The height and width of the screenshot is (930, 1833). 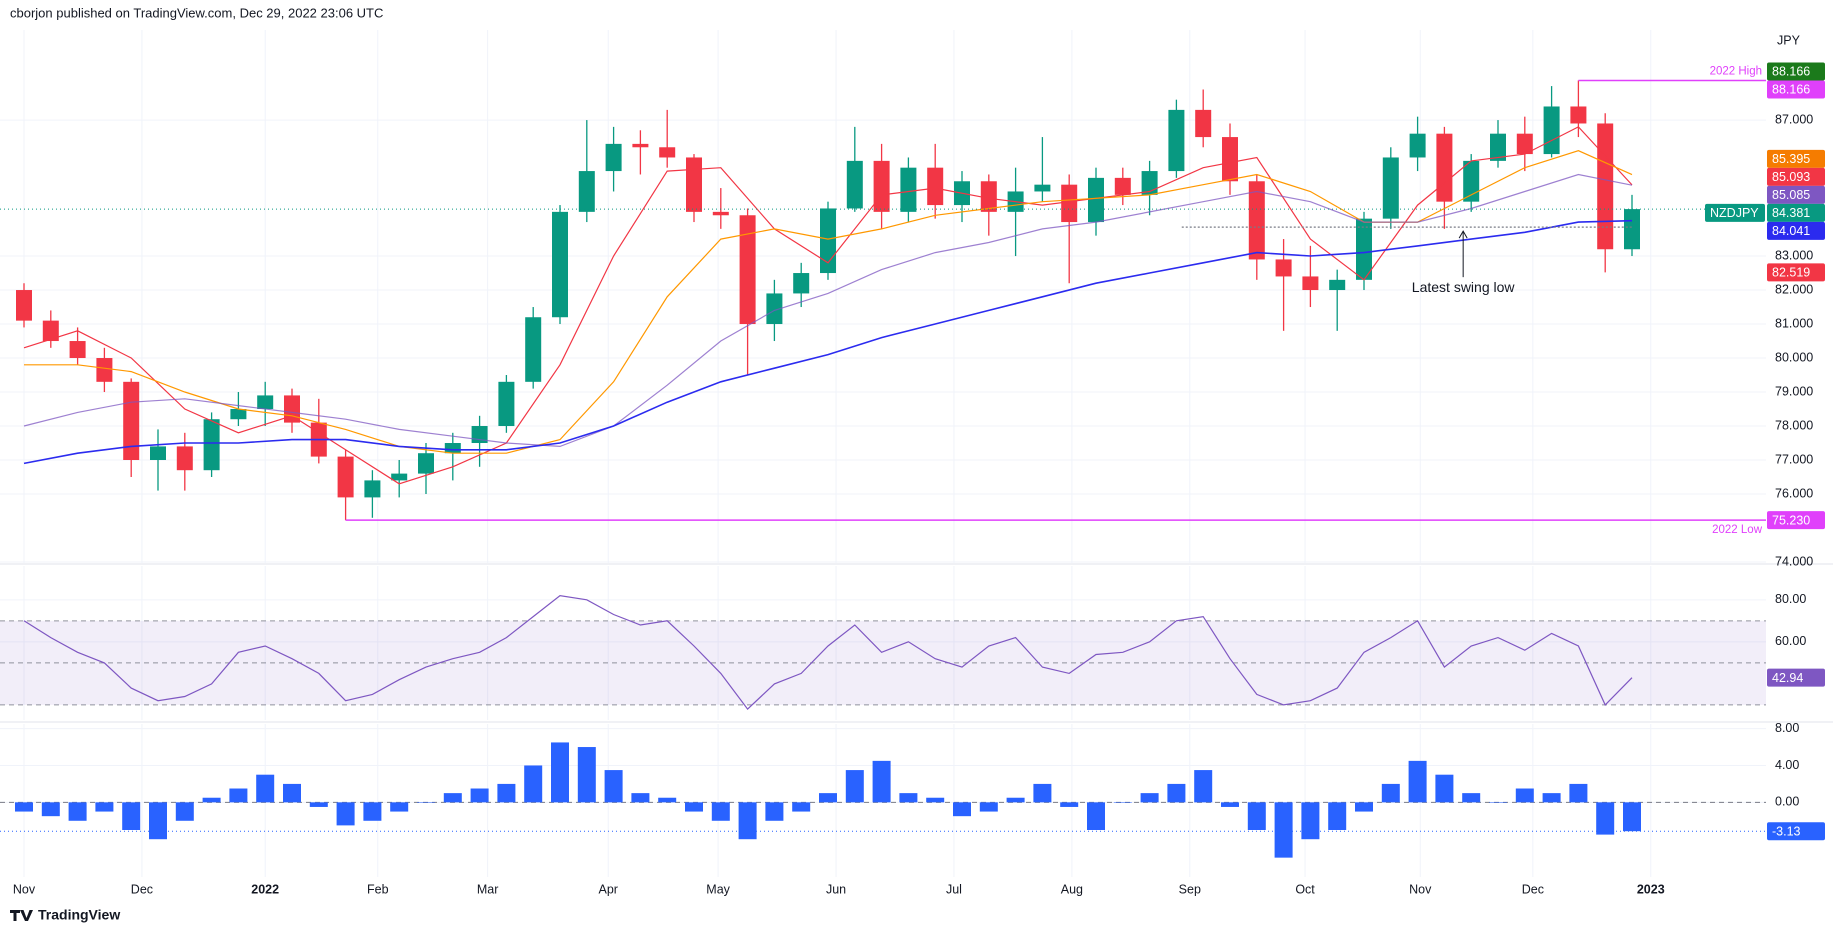 What do you see at coordinates (1791, 273) in the screenshot?
I see `price-label: 82.519` at bounding box center [1791, 273].